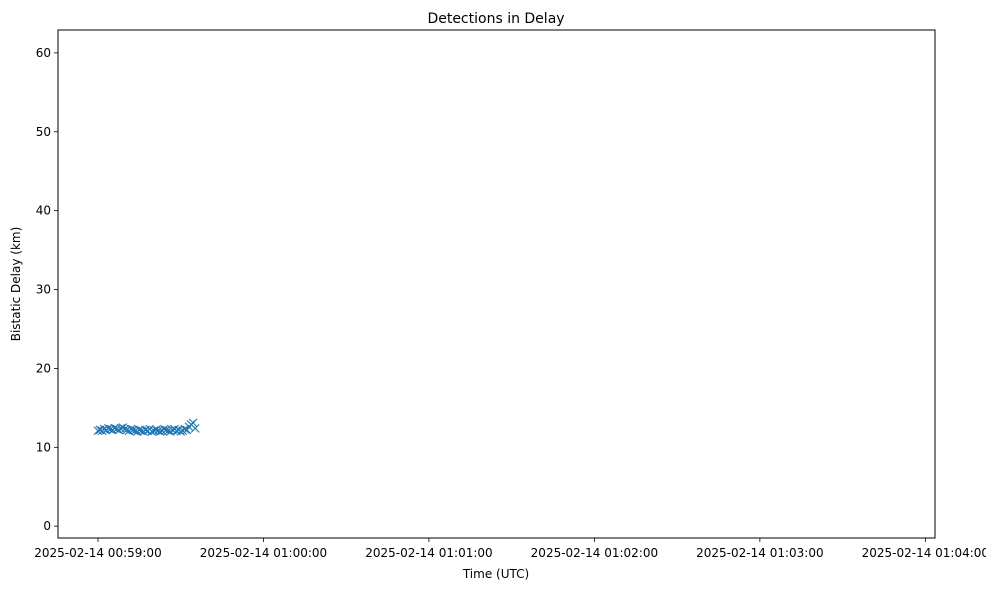  What do you see at coordinates (146, 427) in the screenshot?
I see `scatter-points` at bounding box center [146, 427].